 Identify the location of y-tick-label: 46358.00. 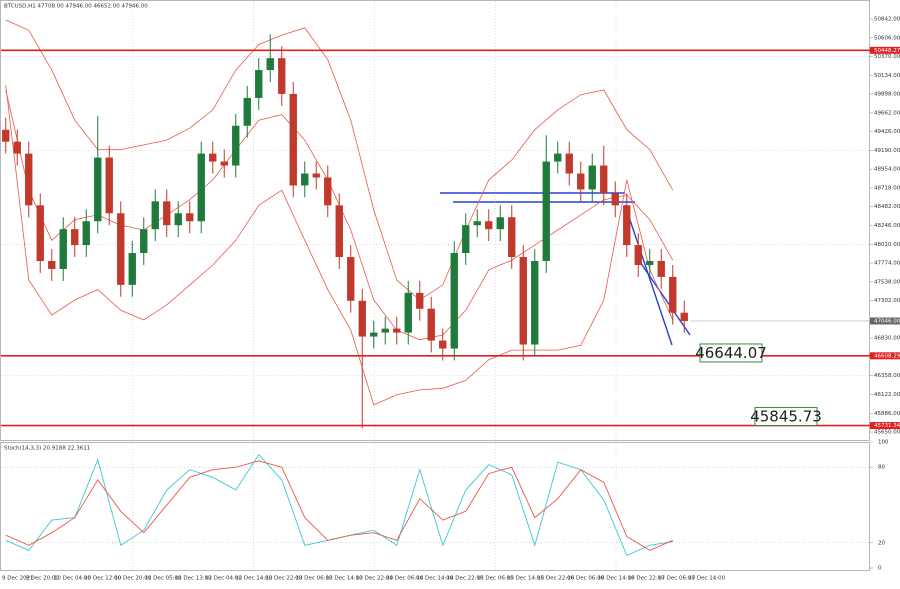
(887, 376).